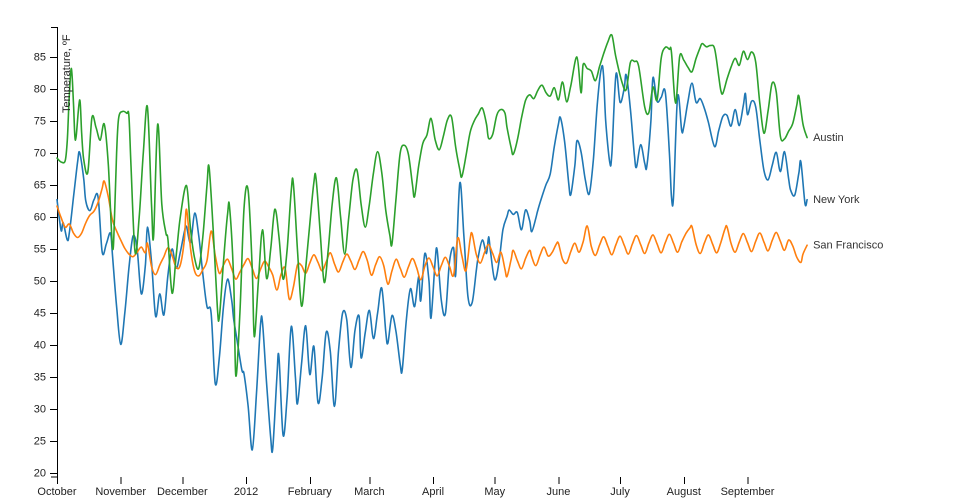  What do you see at coordinates (494, 492) in the screenshot?
I see `x-axis-tick-label: May` at bounding box center [494, 492].